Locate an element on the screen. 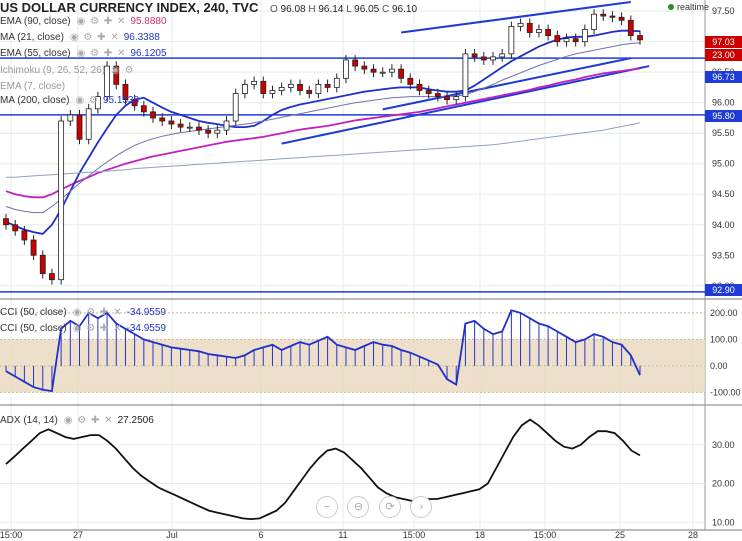  legend-cci-1: CCI (50, close) ◉ ⚙ ✚ ✕ -34.9559 is located at coordinates (83, 312).